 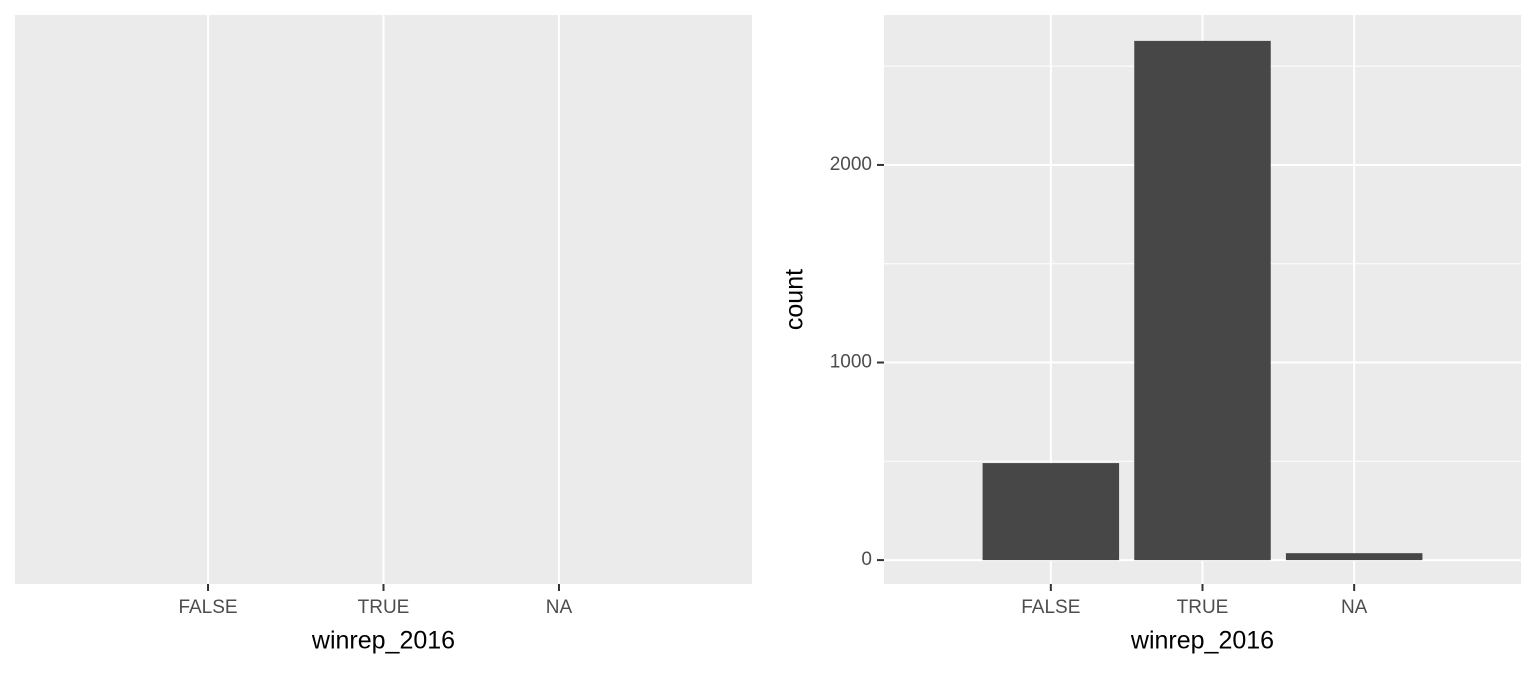 I want to click on y-tick-label: 1000, so click(x=851, y=362).